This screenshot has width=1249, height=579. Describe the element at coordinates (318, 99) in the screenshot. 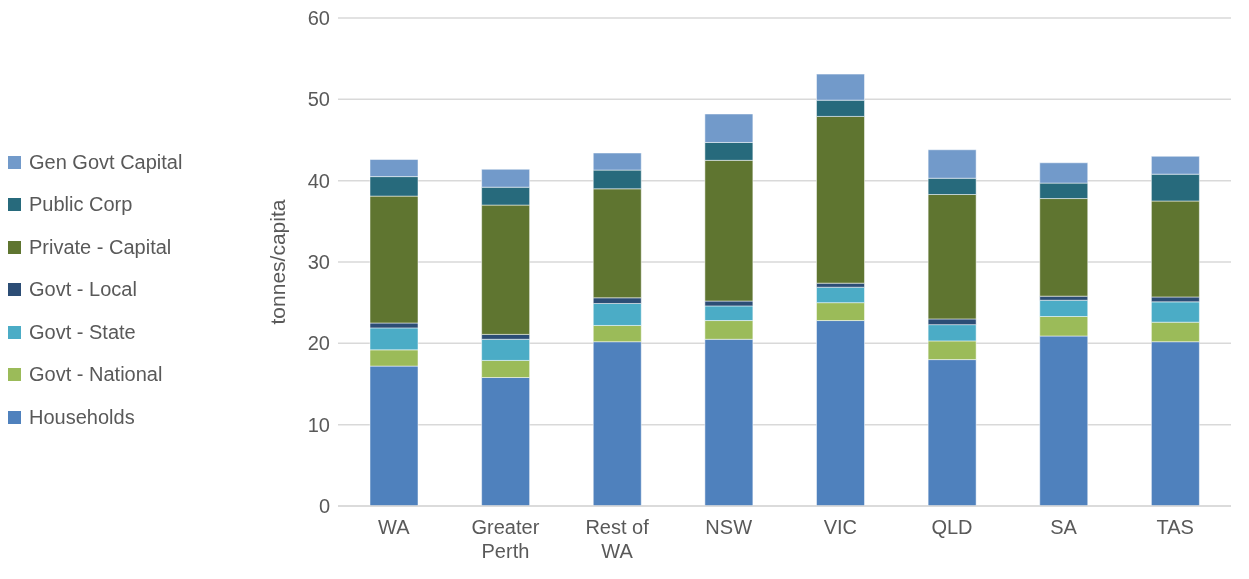

I see `y-tick-label: 50` at that location.